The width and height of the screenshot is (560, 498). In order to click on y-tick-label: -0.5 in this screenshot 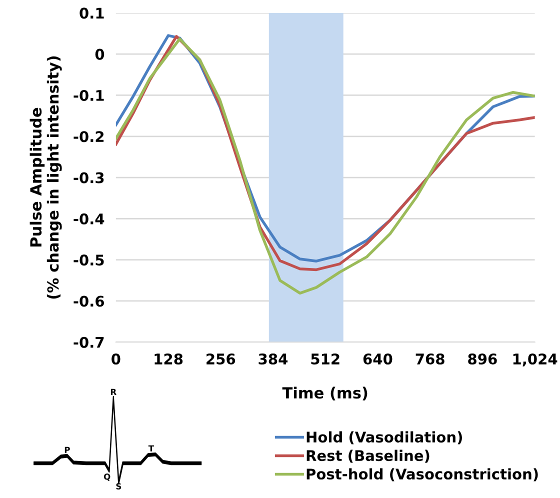, I will do `click(89, 260)`.